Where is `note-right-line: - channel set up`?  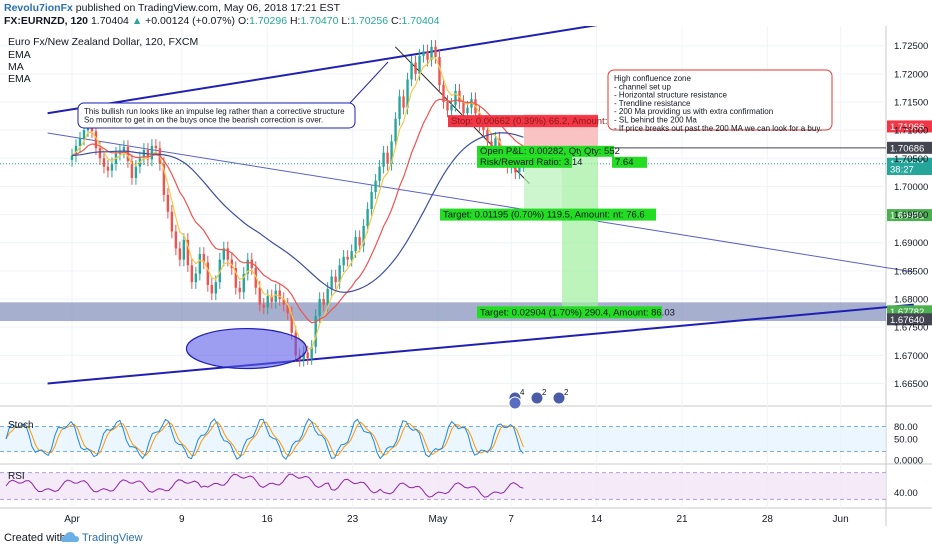 note-right-line: - channel set up is located at coordinates (642, 86).